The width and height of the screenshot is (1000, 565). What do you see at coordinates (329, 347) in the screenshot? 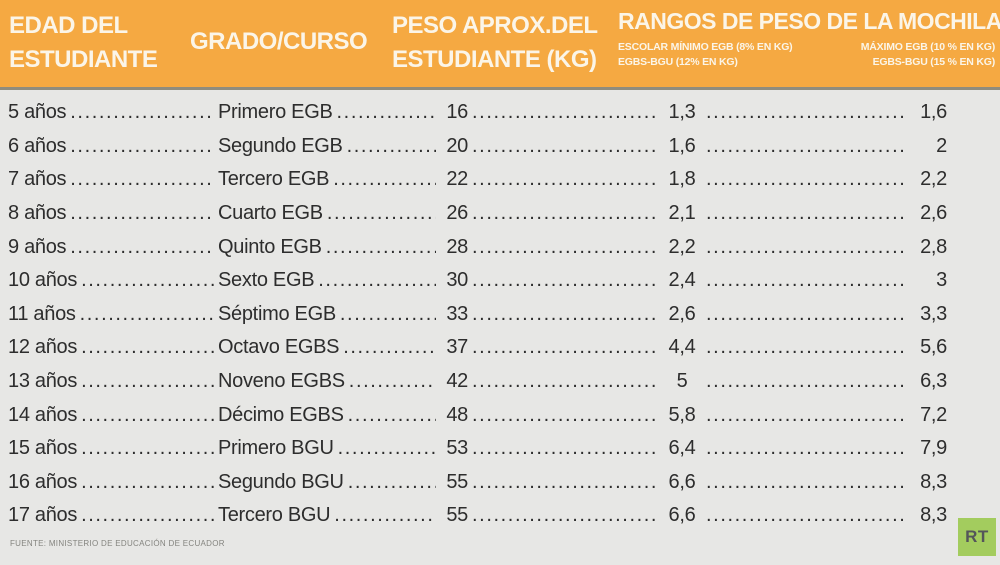
I see `grade-cell: Octavo EGBS` at bounding box center [329, 347].